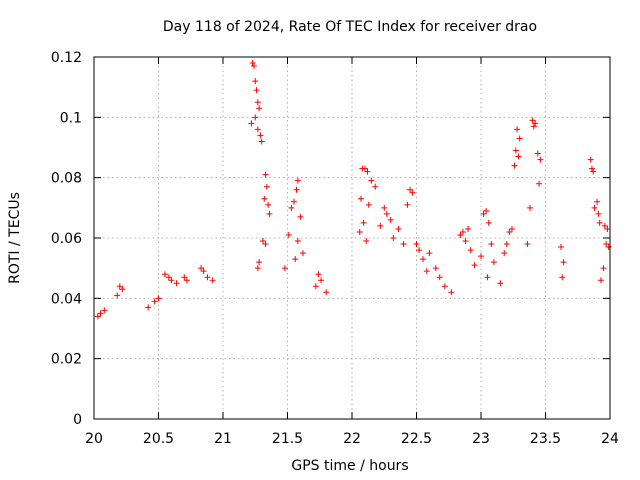 The height and width of the screenshot is (480, 640). Describe the element at coordinates (287, 439) in the screenshot. I see `x-tick-label: 21.5` at that location.